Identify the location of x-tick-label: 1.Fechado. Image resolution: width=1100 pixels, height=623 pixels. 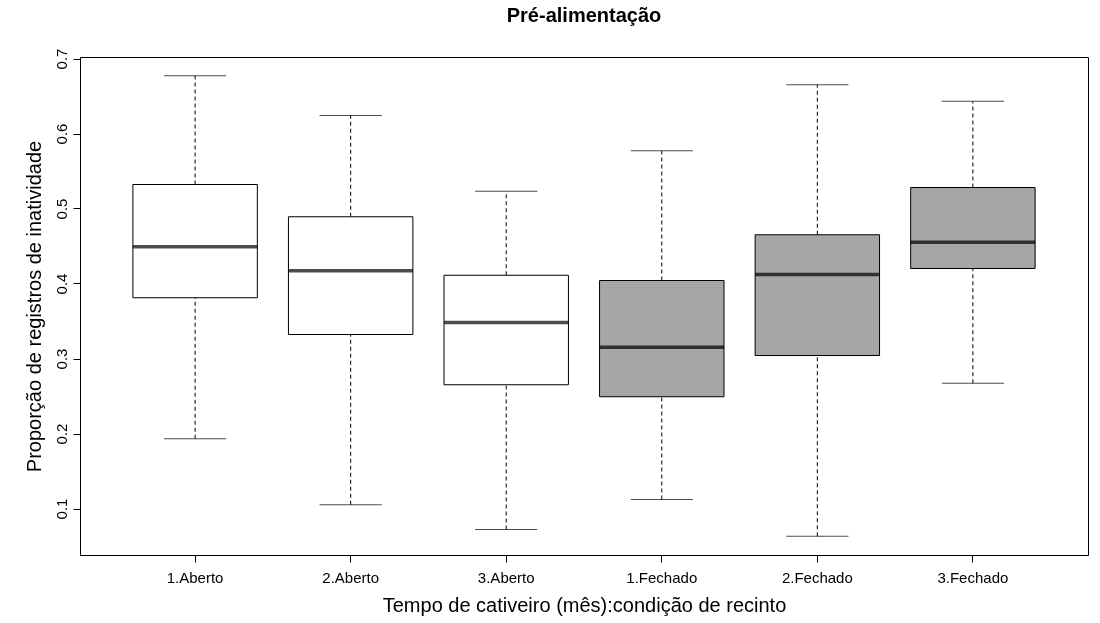
(662, 577).